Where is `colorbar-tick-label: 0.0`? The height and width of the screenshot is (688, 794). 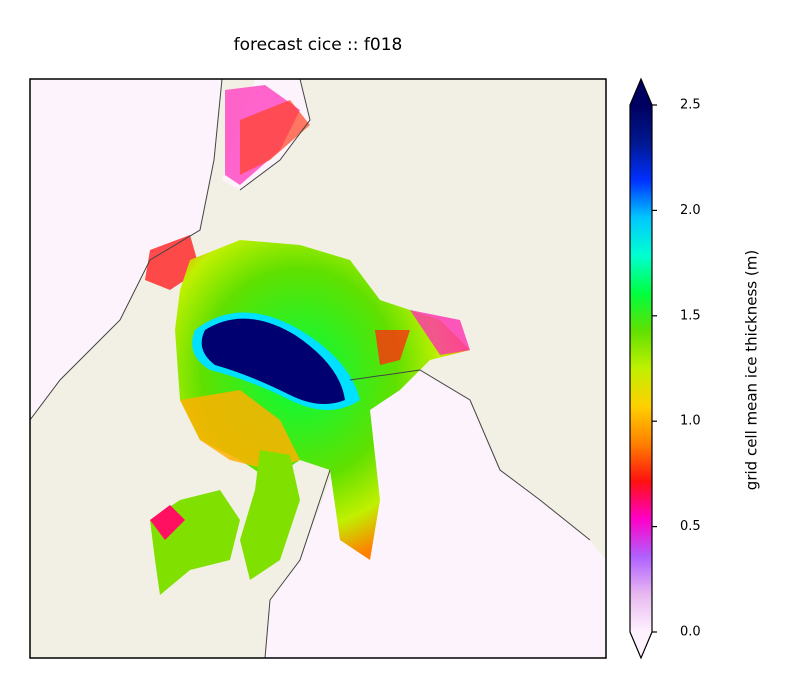
colorbar-tick-label: 0.0 is located at coordinates (690, 632).